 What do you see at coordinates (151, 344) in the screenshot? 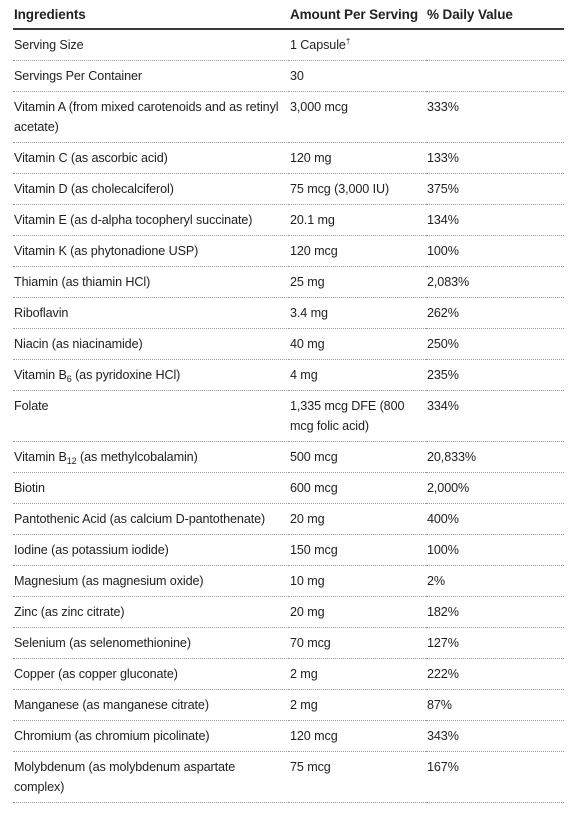
I see `ingredient-cell: Niacin (as niacinamide)` at bounding box center [151, 344].